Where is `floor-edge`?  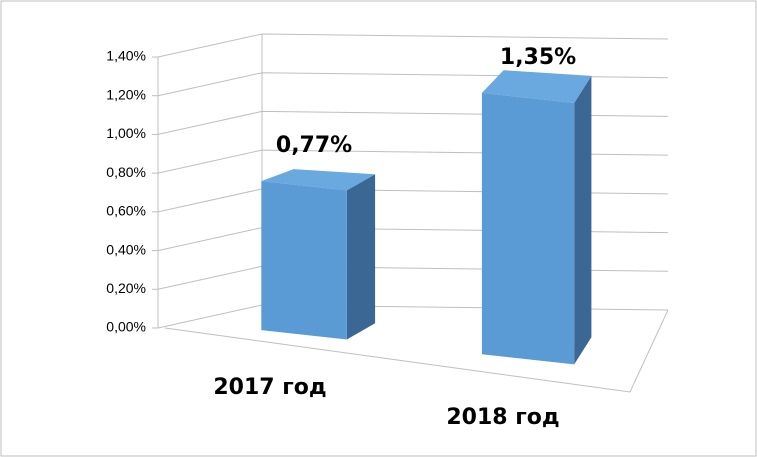 floor-edge is located at coordinates (416, 351).